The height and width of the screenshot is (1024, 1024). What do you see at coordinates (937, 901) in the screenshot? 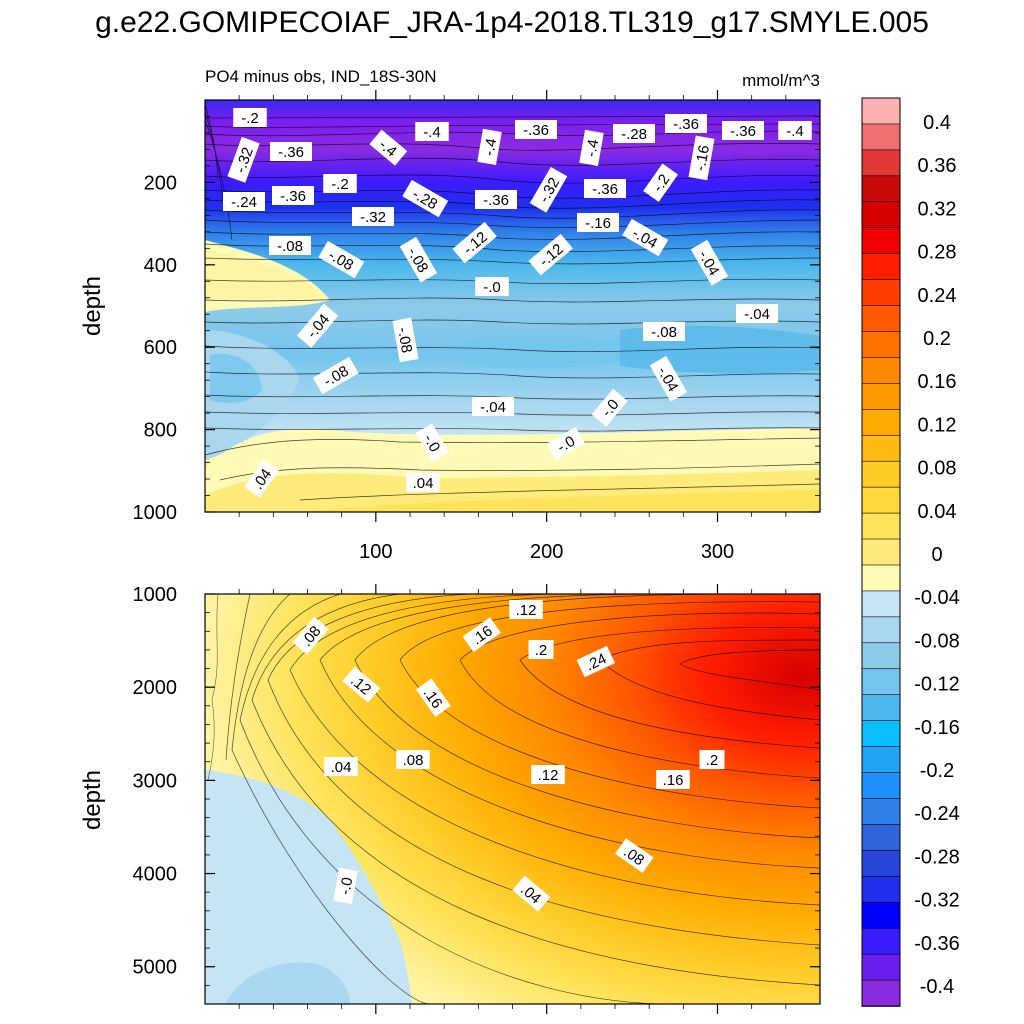
I see `colorbar-label: -0.32` at bounding box center [937, 901].